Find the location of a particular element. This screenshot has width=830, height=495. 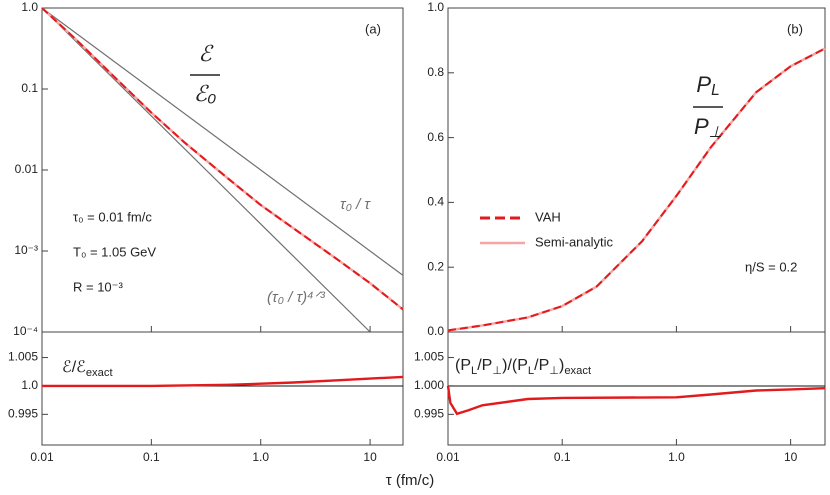

text-part: )/(P is located at coordinates (515, 365).